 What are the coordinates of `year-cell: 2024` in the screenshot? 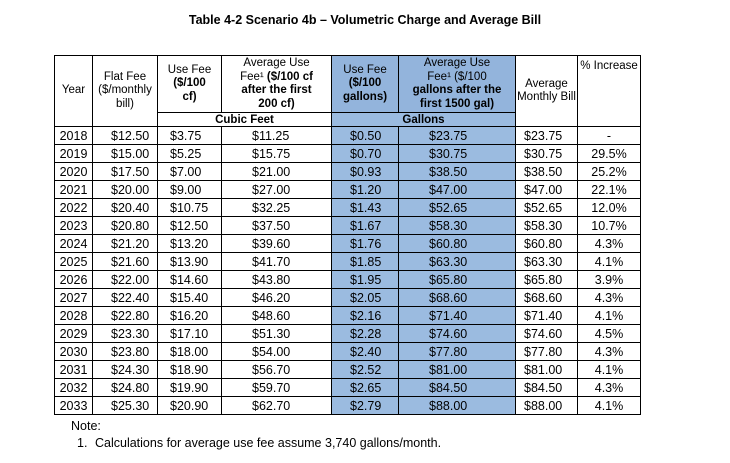 It's located at (73, 243).